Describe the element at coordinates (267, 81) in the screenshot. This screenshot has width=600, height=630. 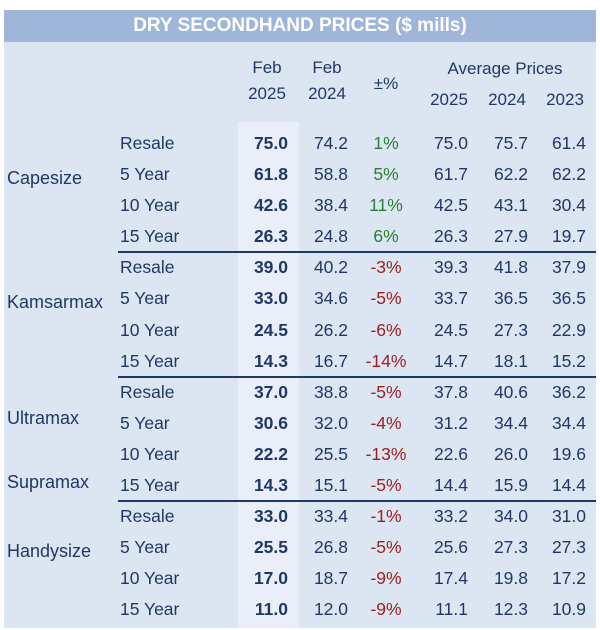
I see `header-feb-2025: Feb 2025` at that location.